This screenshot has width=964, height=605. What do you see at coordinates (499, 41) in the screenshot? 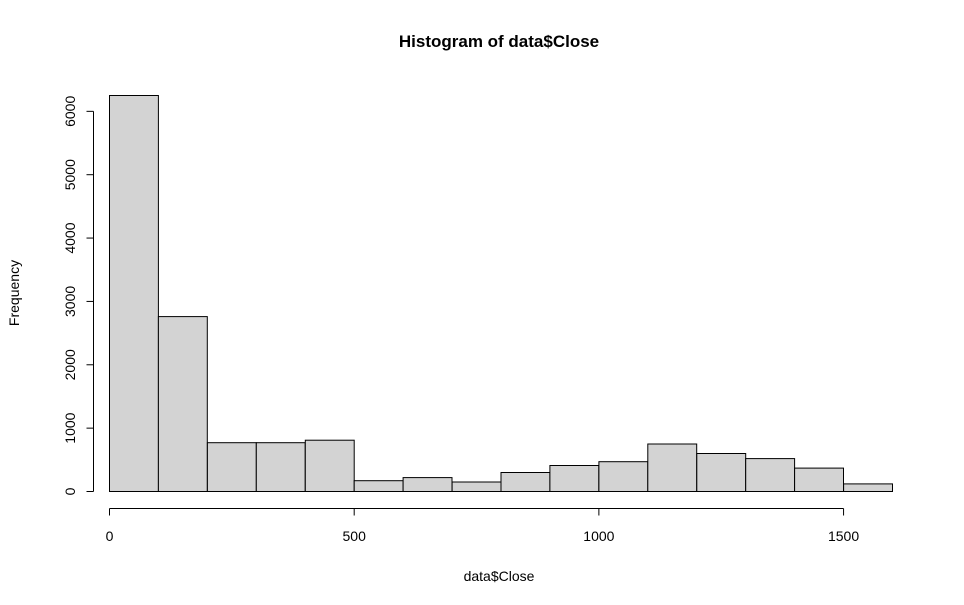
I see `chart-title: Histogram of data$Close` at bounding box center [499, 41].